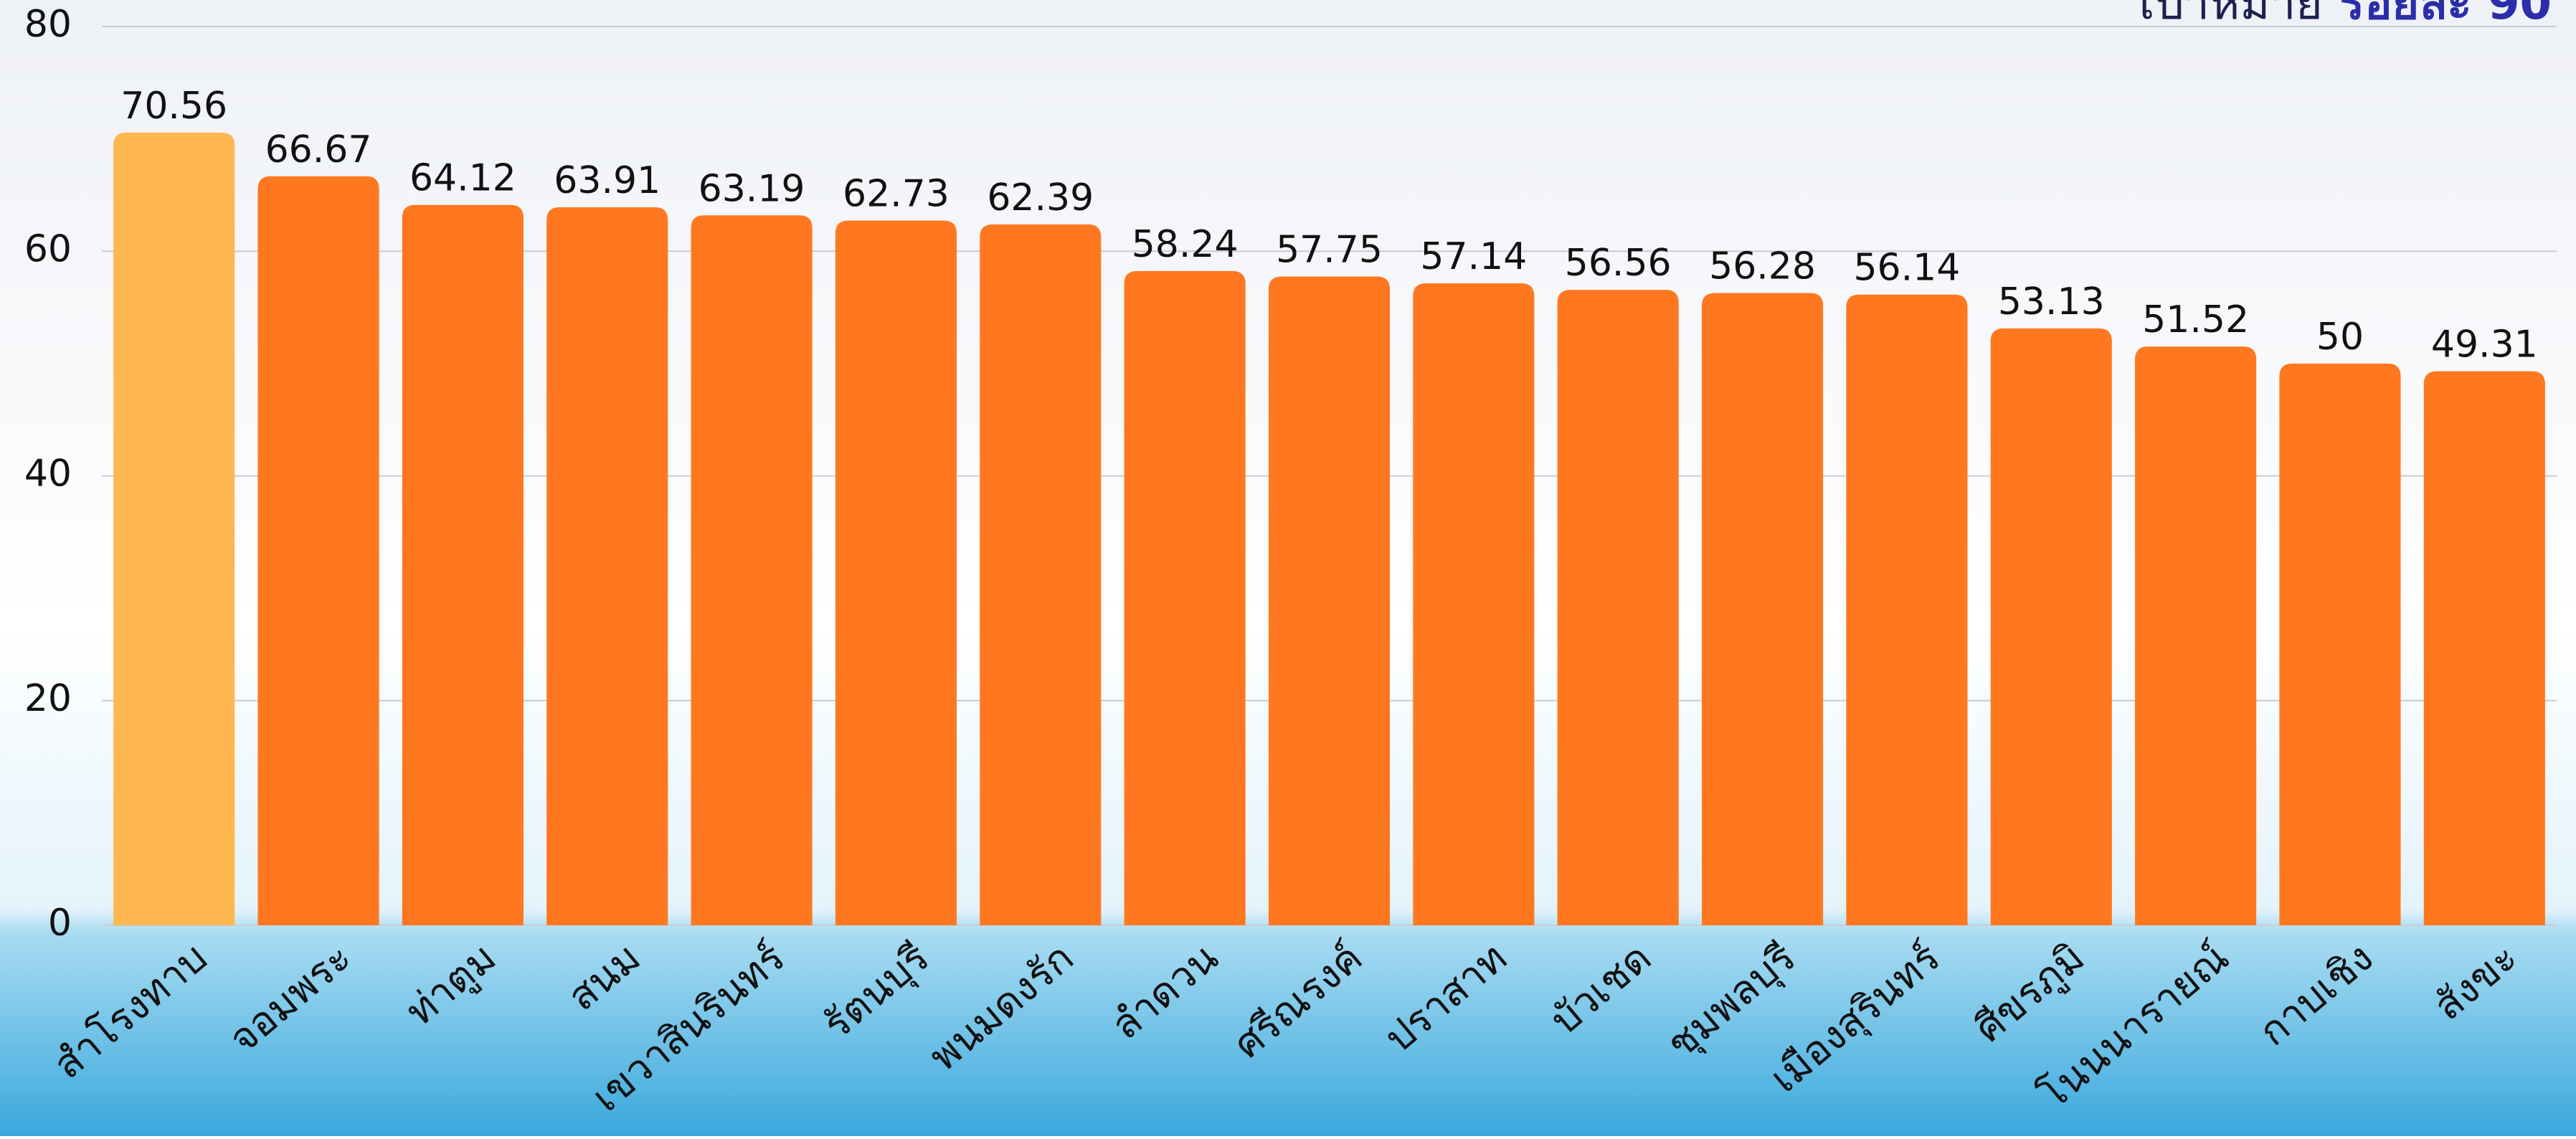 Image resolution: width=2576 pixels, height=1139 pixels. Describe the element at coordinates (896, 193) in the screenshot. I see `value-label: 62.73` at that location.